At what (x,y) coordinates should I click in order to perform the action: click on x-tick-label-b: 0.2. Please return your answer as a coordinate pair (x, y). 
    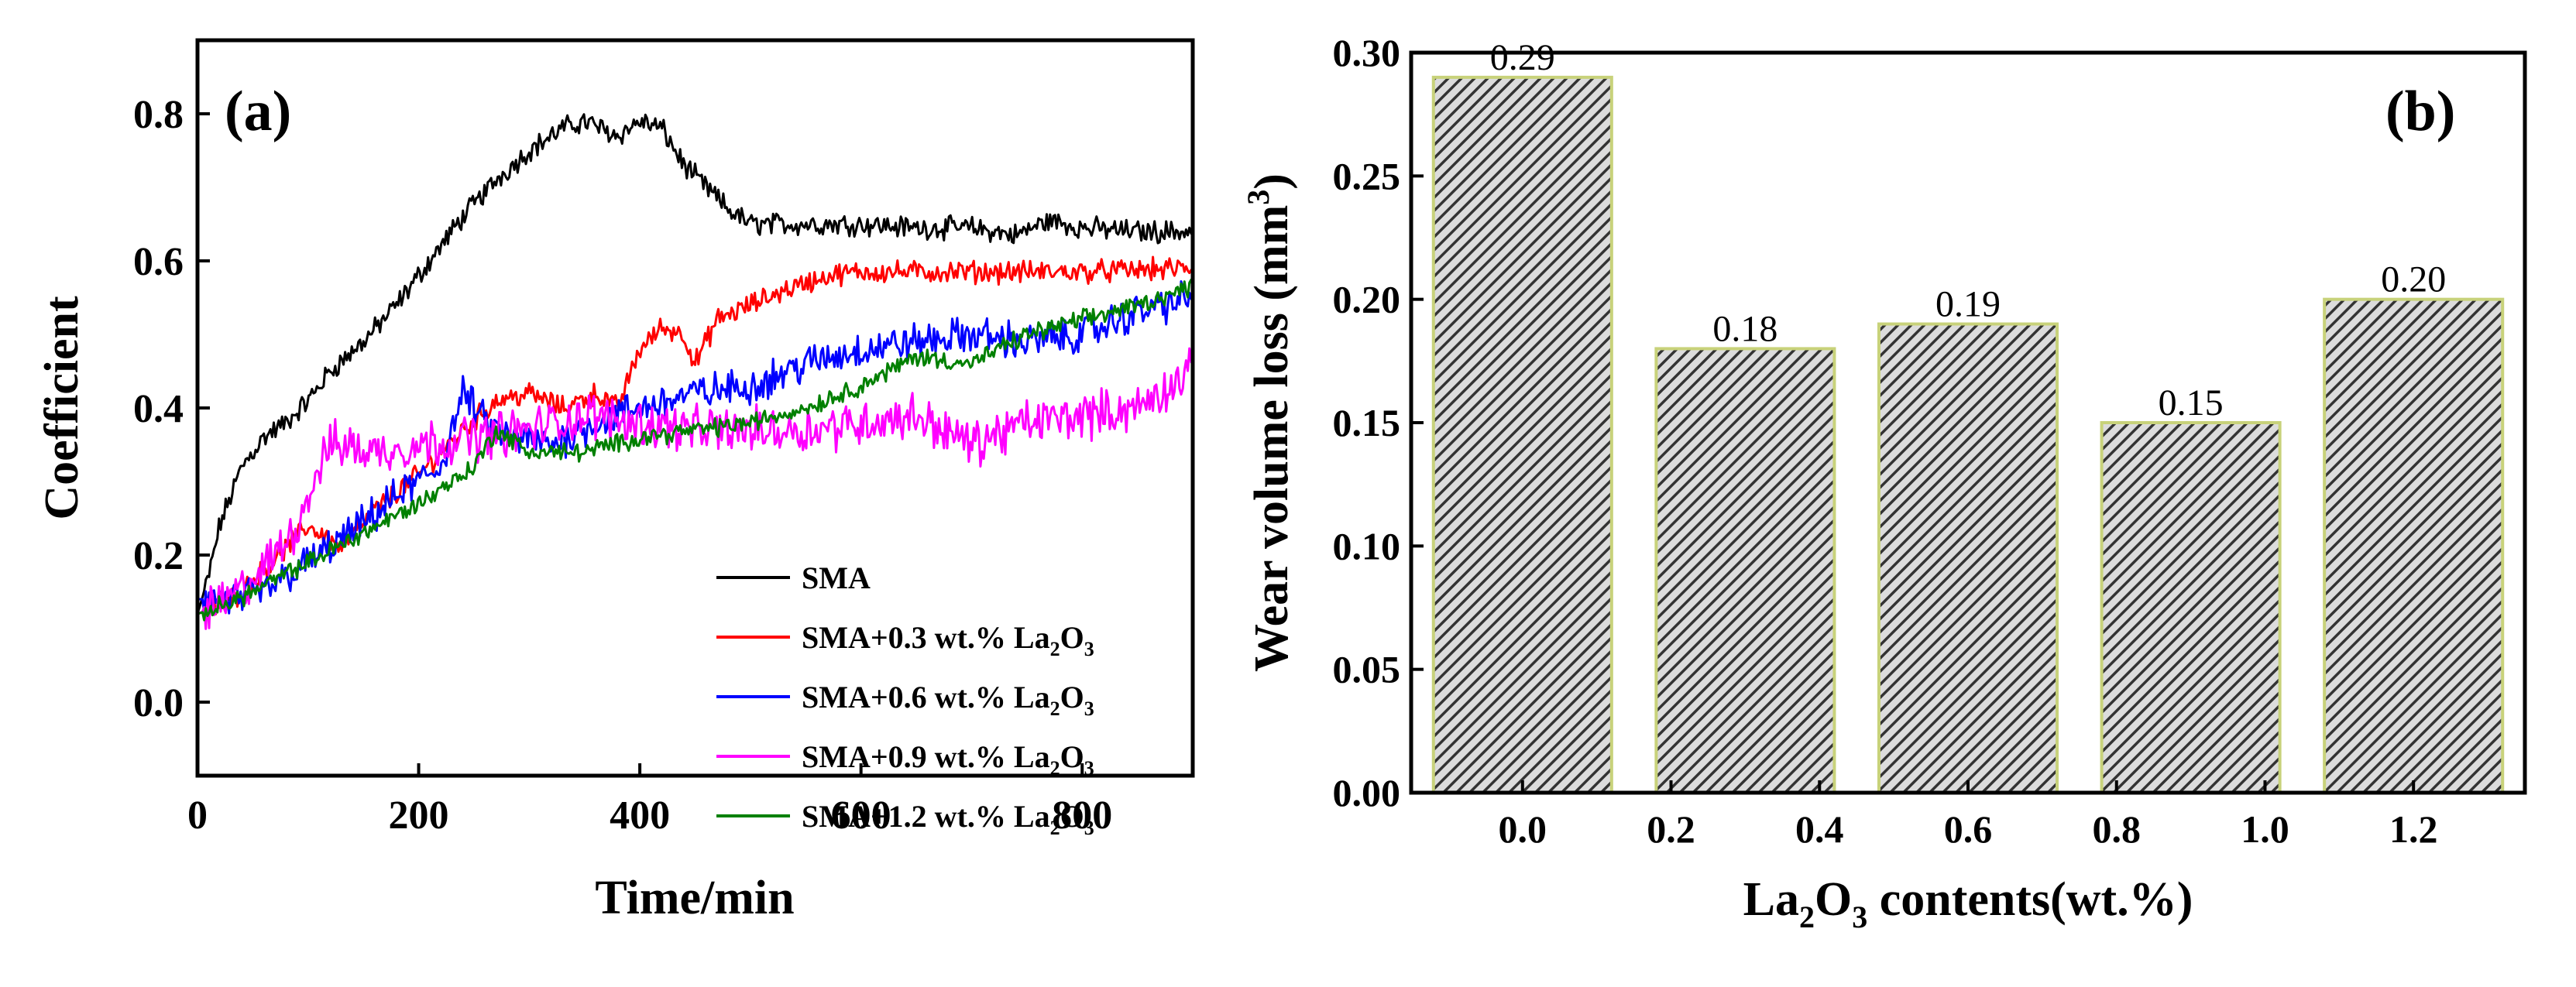
    Looking at the image, I should click on (1671, 829).